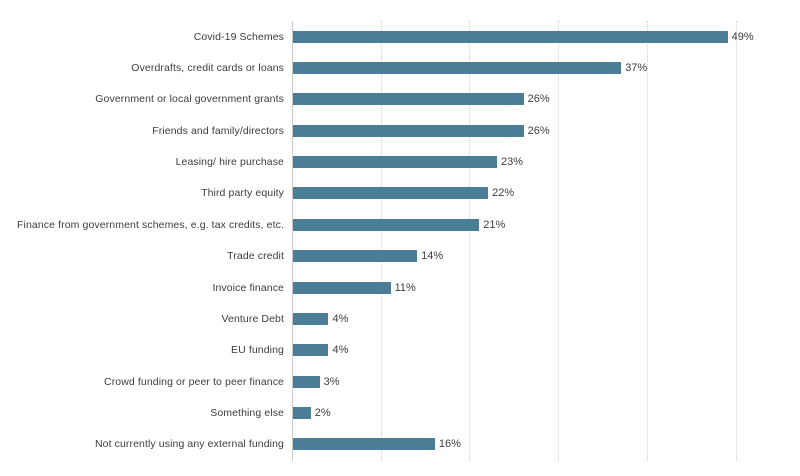 Image resolution: width=800 pixels, height=476 pixels. Describe the element at coordinates (503, 193) in the screenshot. I see `value-label: 22%` at that location.